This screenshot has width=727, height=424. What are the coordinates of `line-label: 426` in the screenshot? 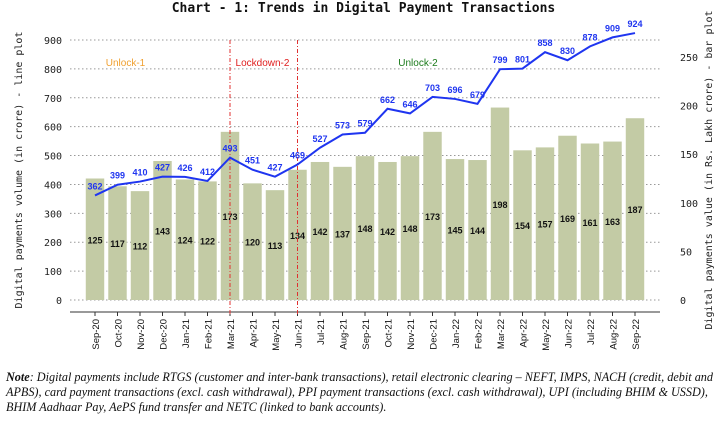 It's located at (184, 168).